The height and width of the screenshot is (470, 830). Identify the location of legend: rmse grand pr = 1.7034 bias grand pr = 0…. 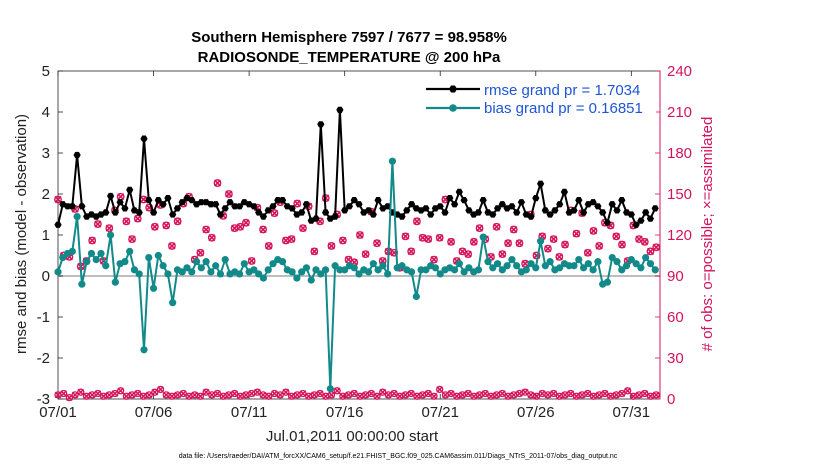
(538, 99).